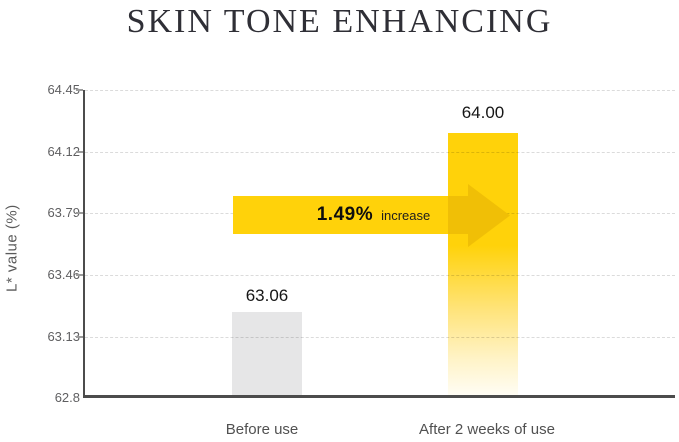  I want to click on y-tick-label: 63.13, so click(63, 336).